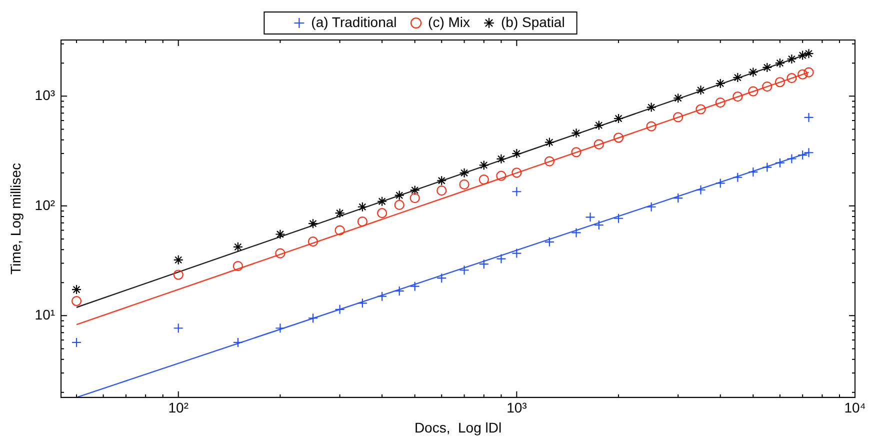 The width and height of the screenshot is (871, 439). What do you see at coordinates (354, 22) in the screenshot?
I see `legend-label: (a) Traditional` at bounding box center [354, 22].